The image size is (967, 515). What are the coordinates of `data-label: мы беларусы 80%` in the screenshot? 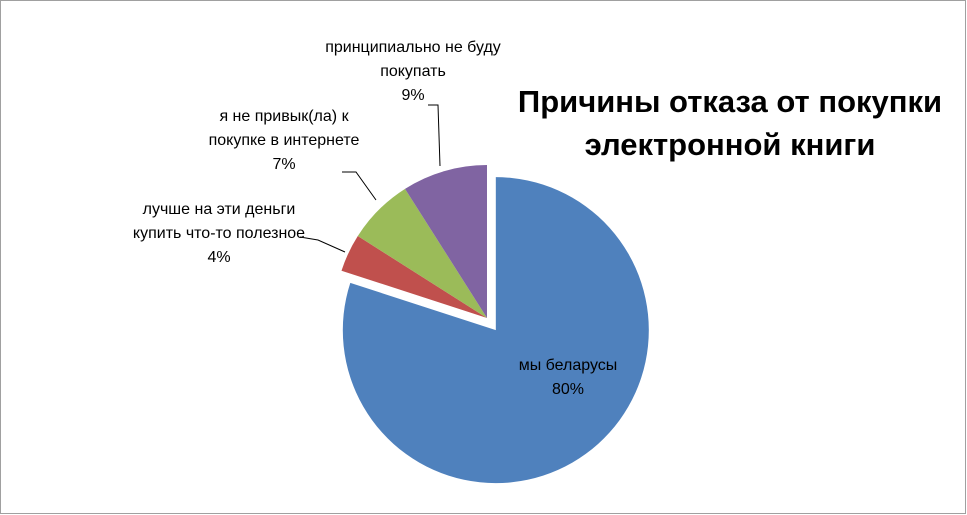 It's located at (568, 378).